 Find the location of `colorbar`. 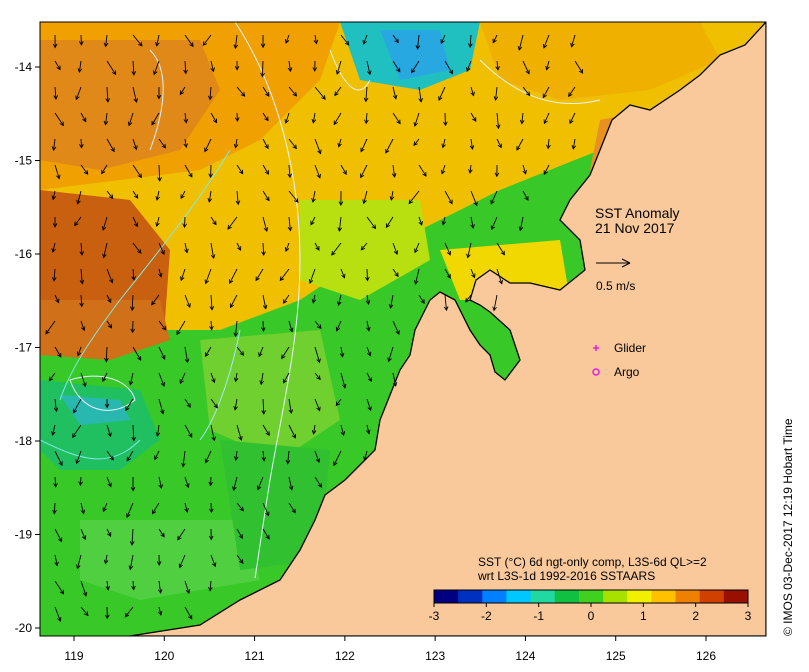

colorbar is located at coordinates (591, 596).